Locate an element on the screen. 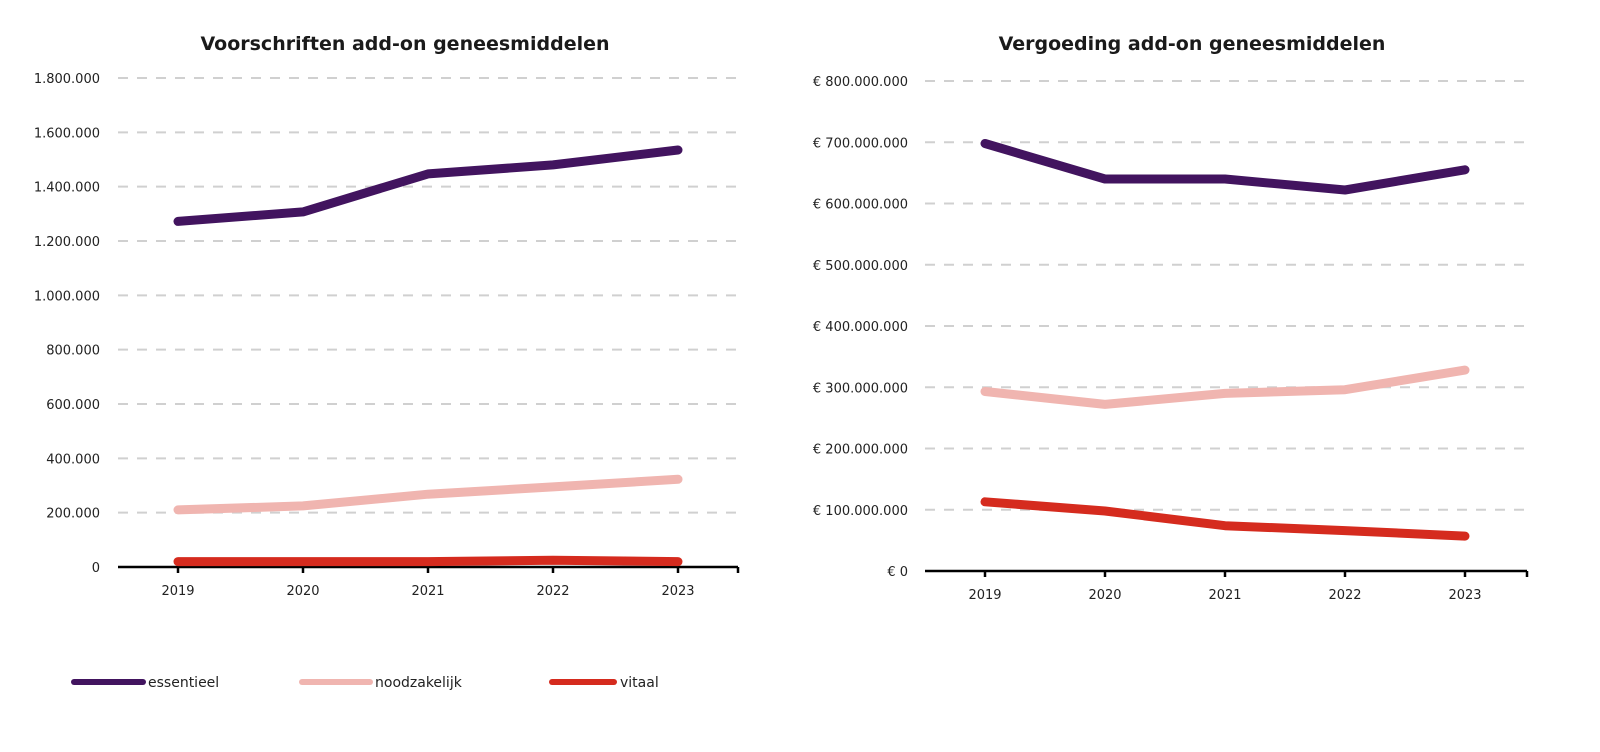 The height and width of the screenshot is (752, 1600). legend-label: vitaal is located at coordinates (639, 683).